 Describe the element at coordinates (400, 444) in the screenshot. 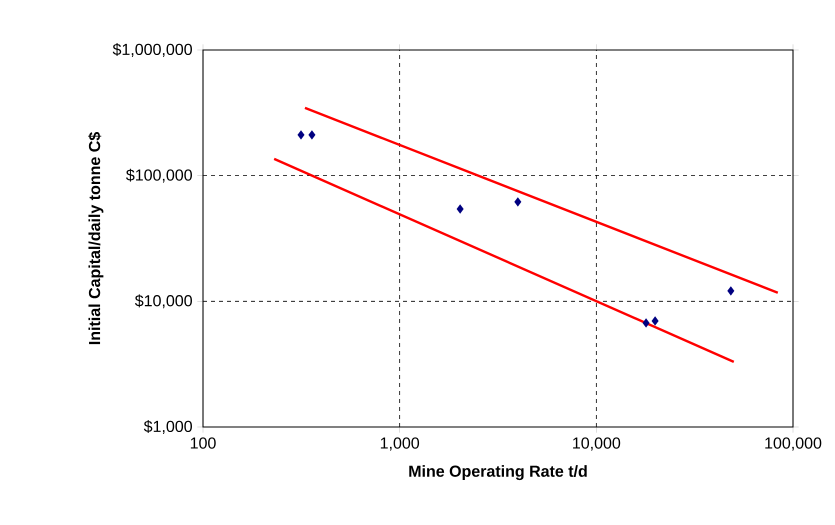

I see `x-tick-label: 1,000` at that location.